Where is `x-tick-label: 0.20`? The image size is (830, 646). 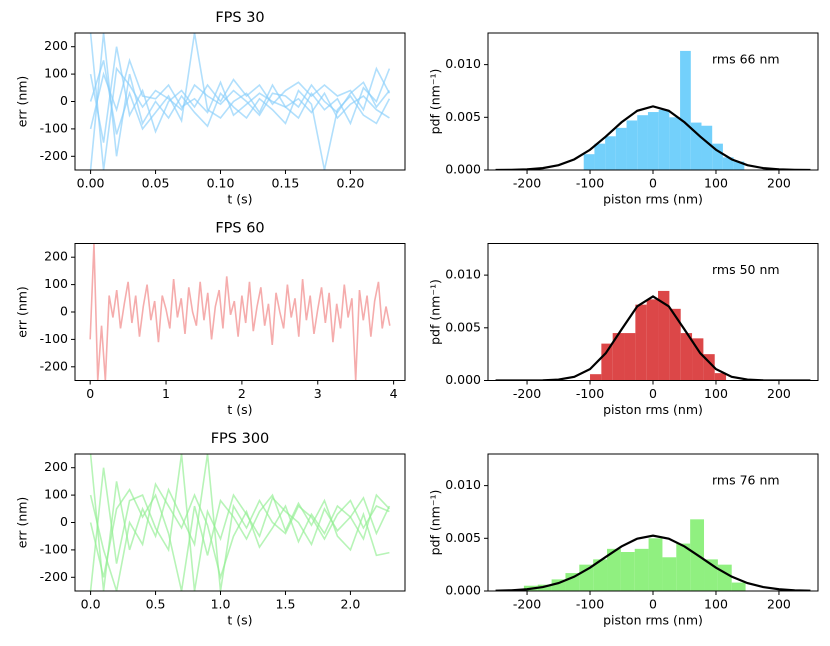 x-tick-label: 0.20 is located at coordinates (351, 183).